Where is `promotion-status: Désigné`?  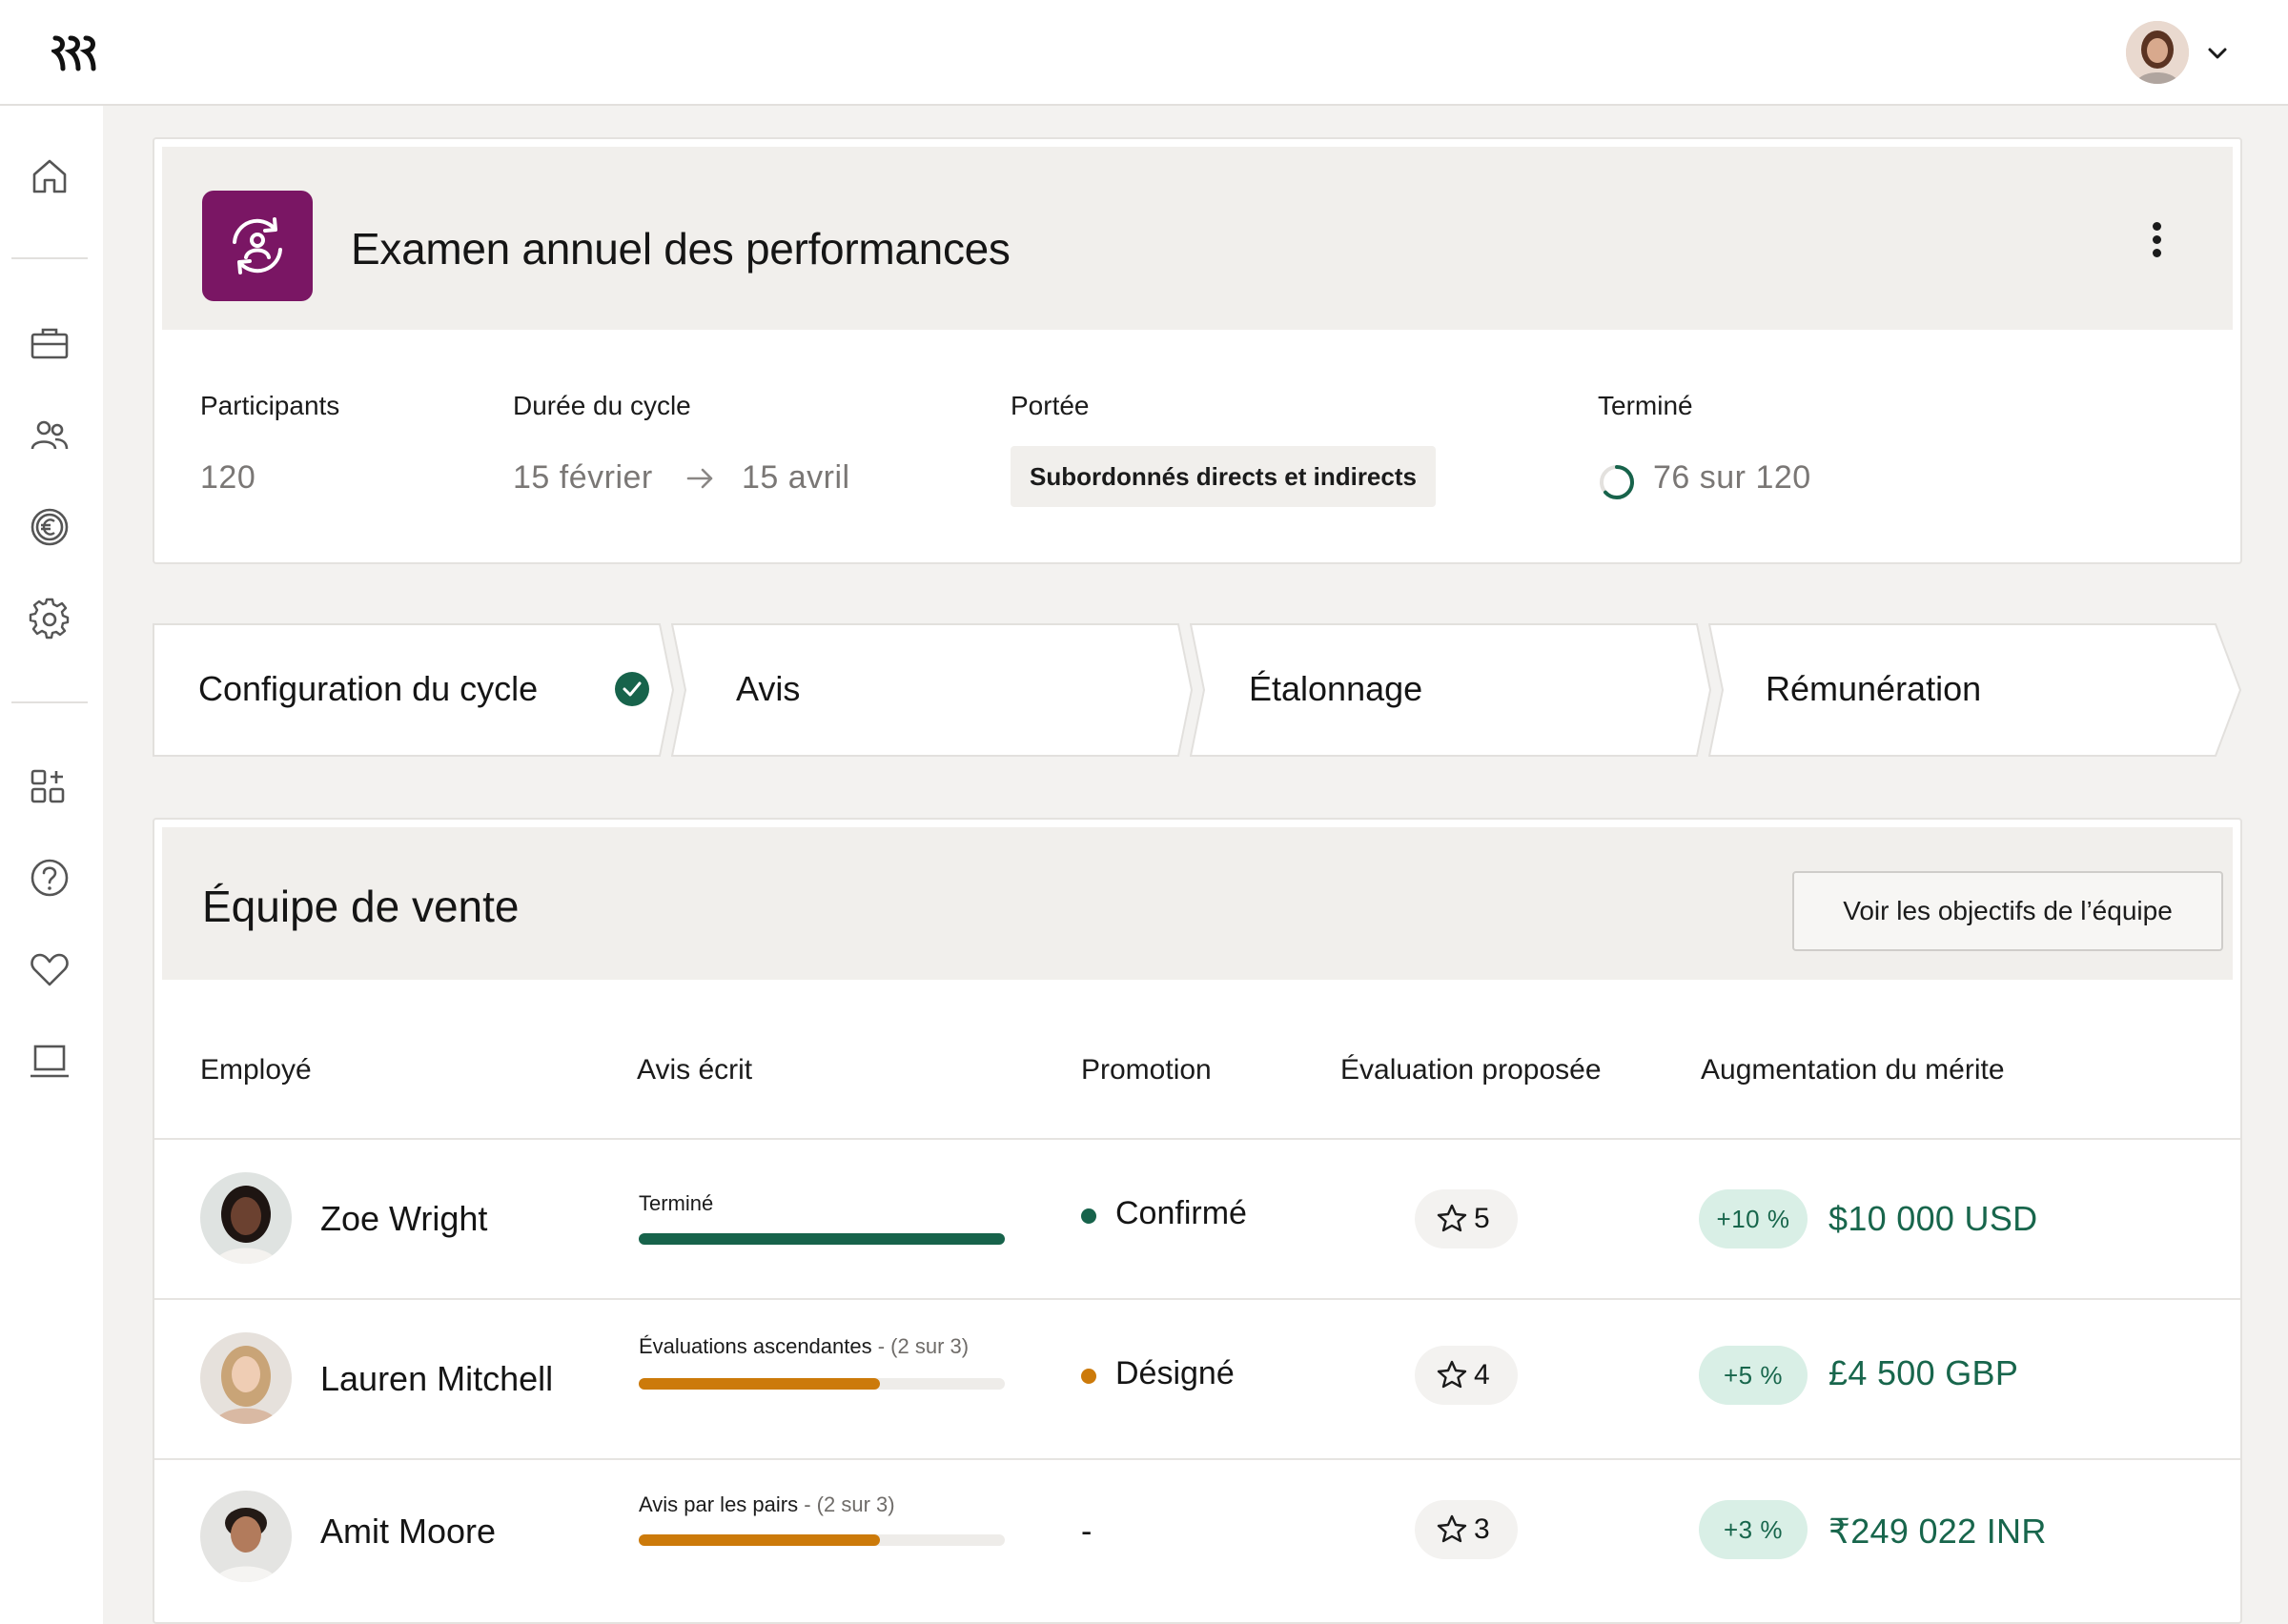 promotion-status: Désigné is located at coordinates (1175, 1373).